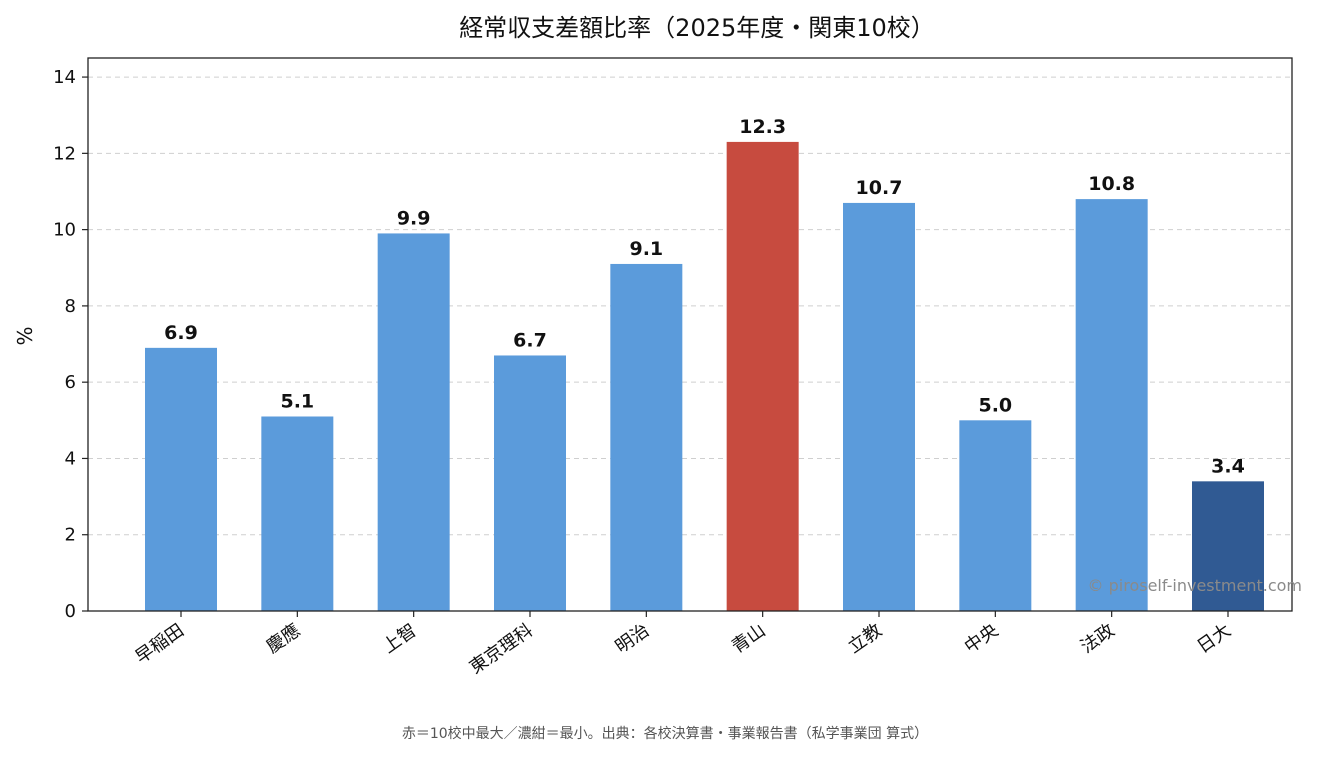 The height and width of the screenshot is (757, 1335). I want to click on data-label: 5.1, so click(297, 401).